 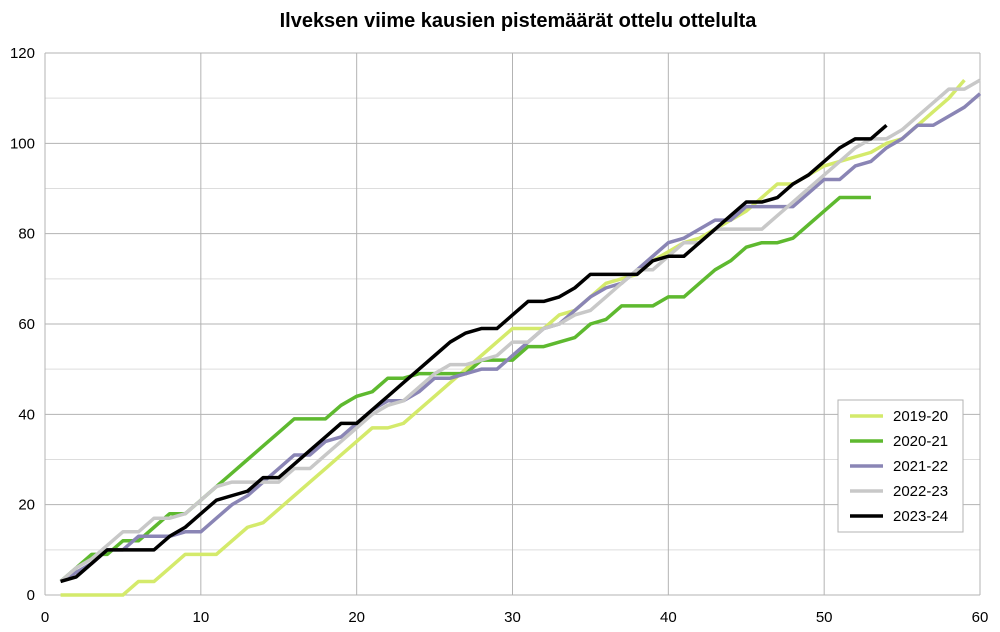 What do you see at coordinates (824, 617) in the screenshot?
I see `x-tick-label: 50` at bounding box center [824, 617].